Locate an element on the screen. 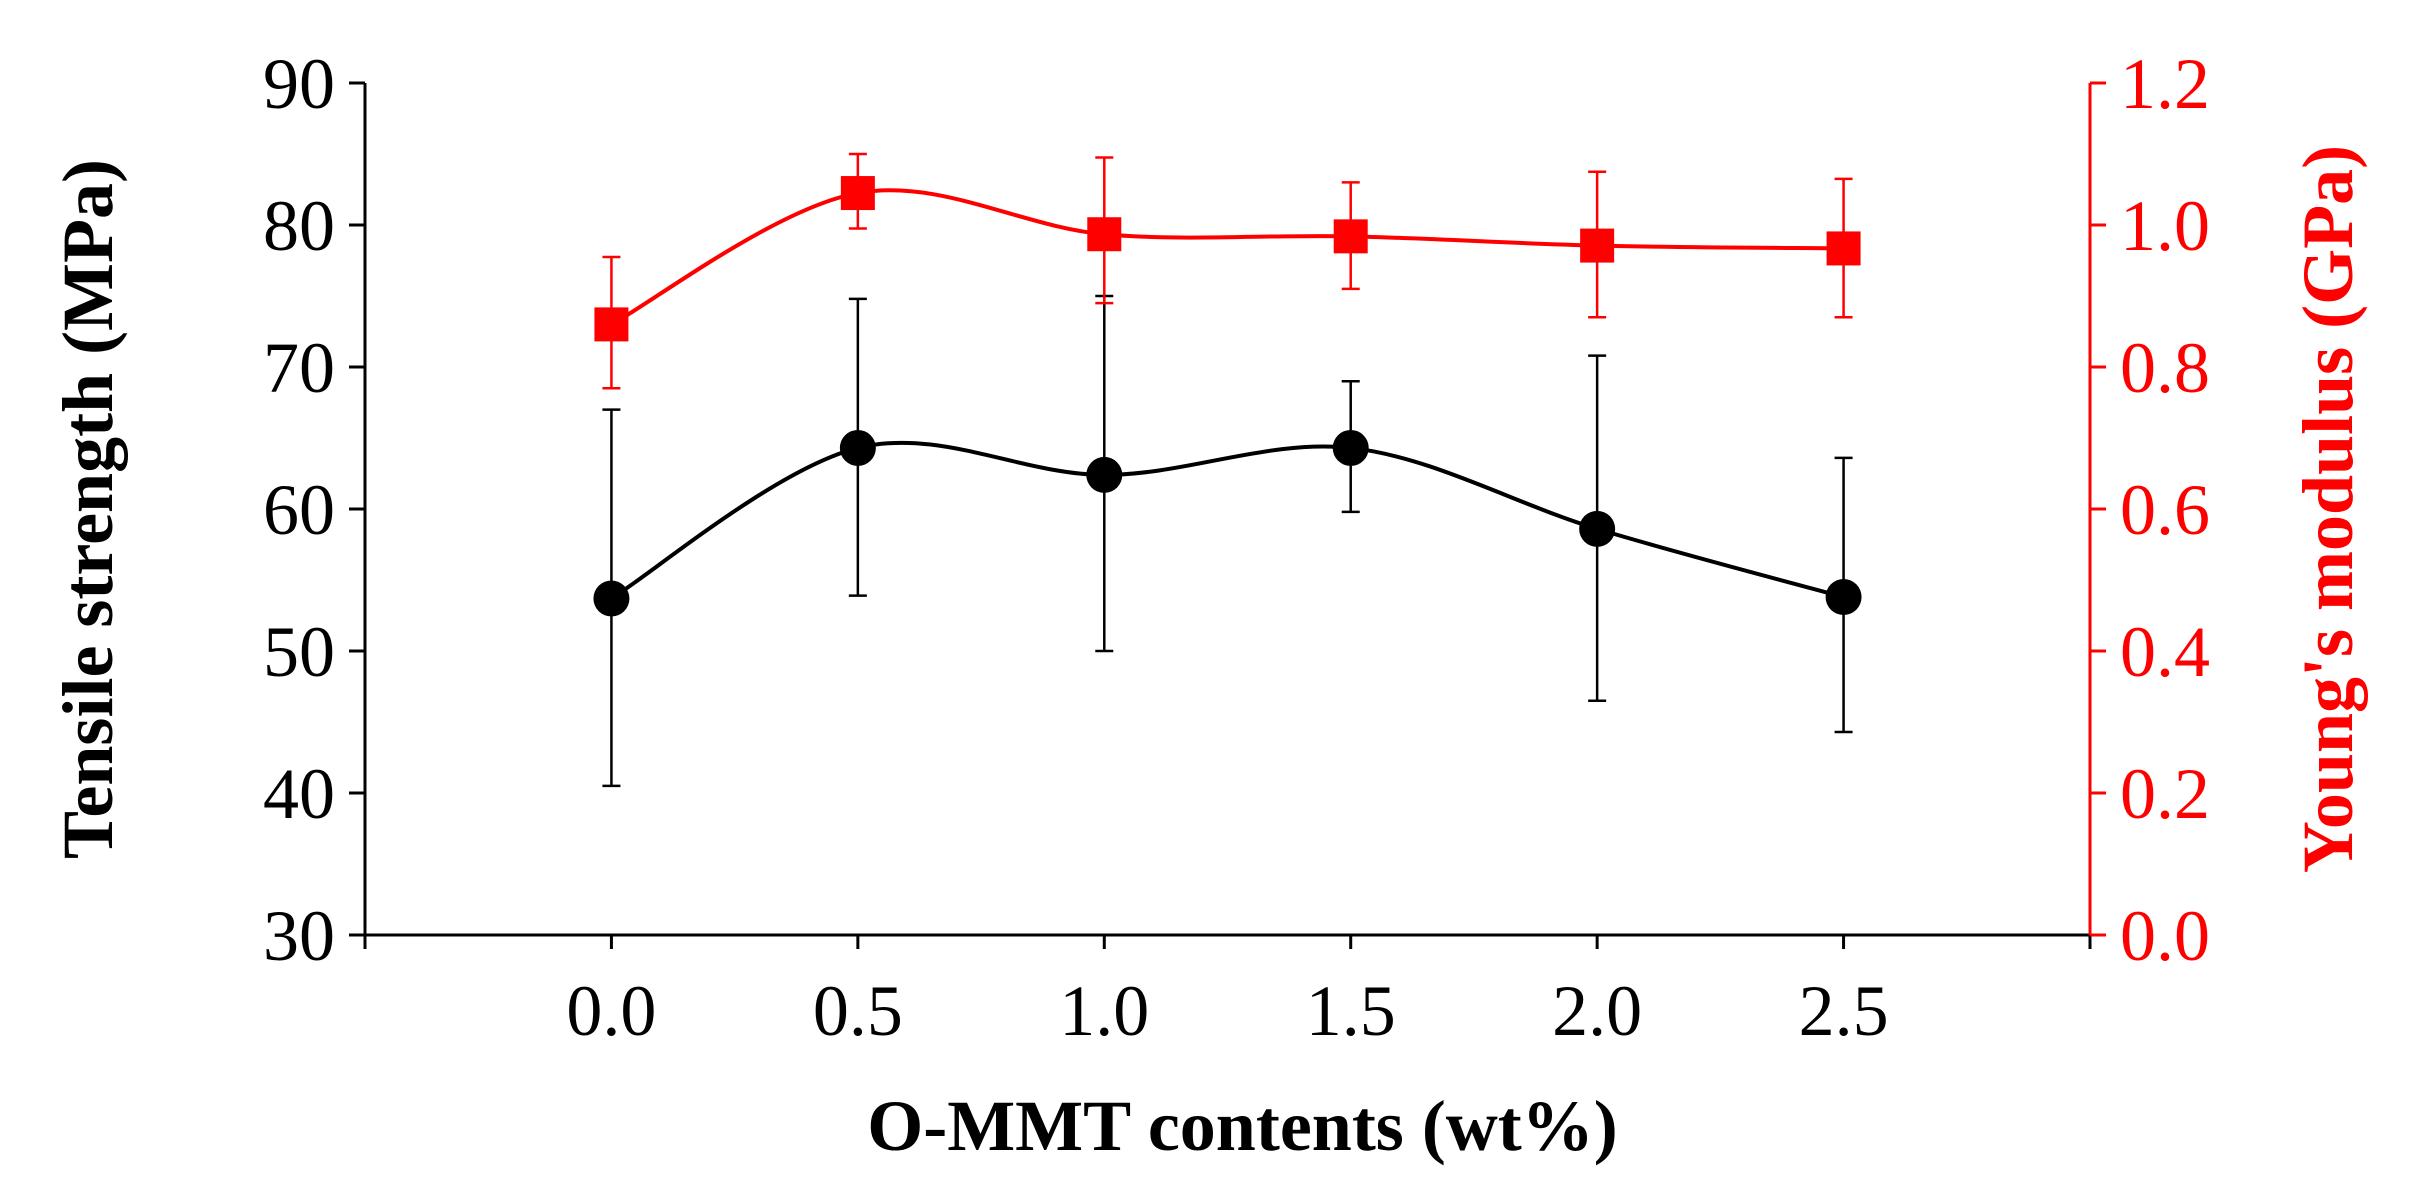 The height and width of the screenshot is (1191, 2412). y-tick-label-right: 1.0 is located at coordinates (2165, 226).